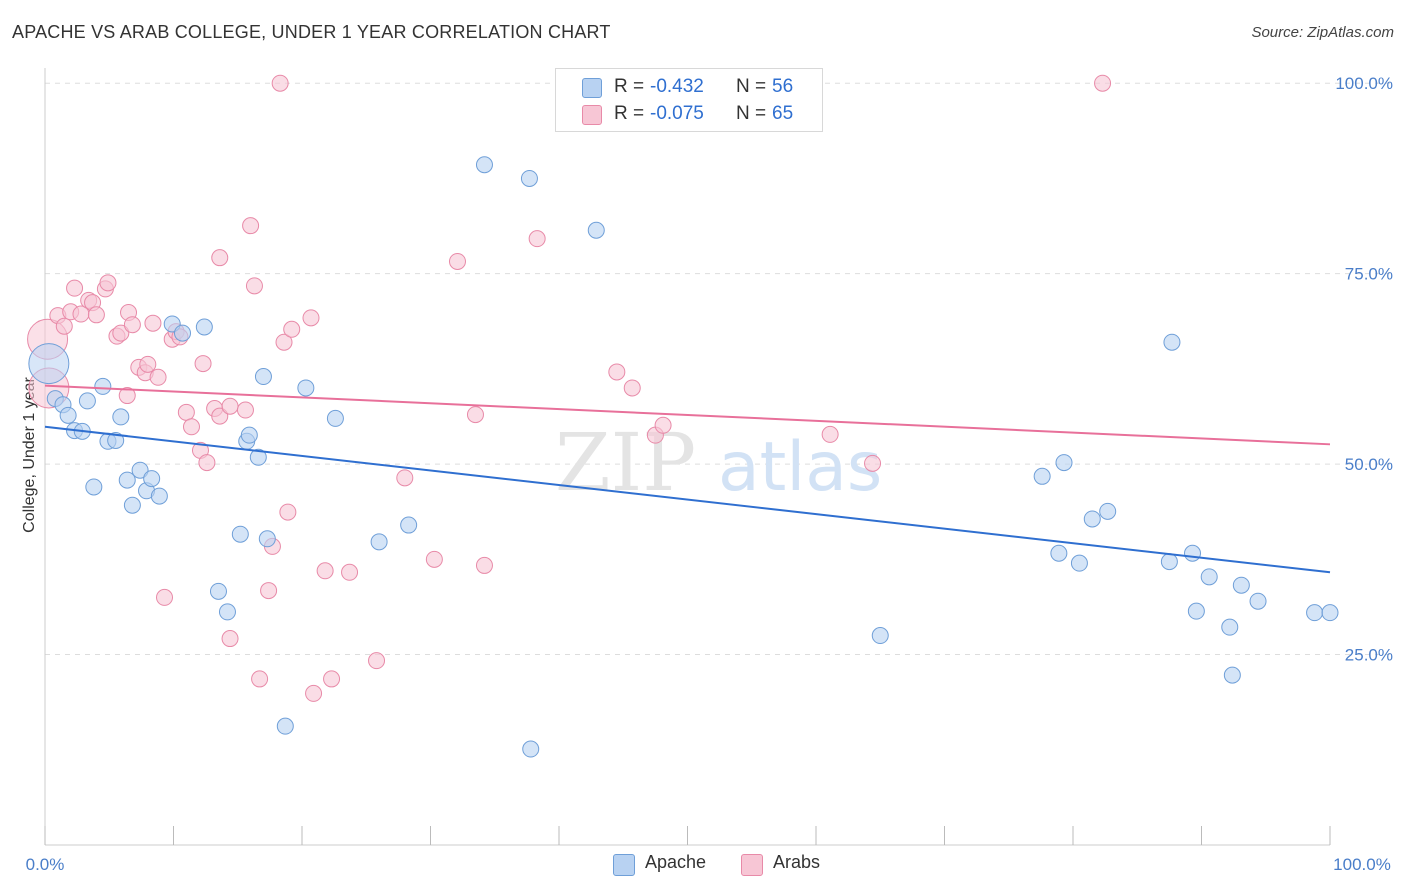  What do you see at coordinates (783, 113) in the screenshot?
I see `arabs-n-value: 65` at bounding box center [783, 113].